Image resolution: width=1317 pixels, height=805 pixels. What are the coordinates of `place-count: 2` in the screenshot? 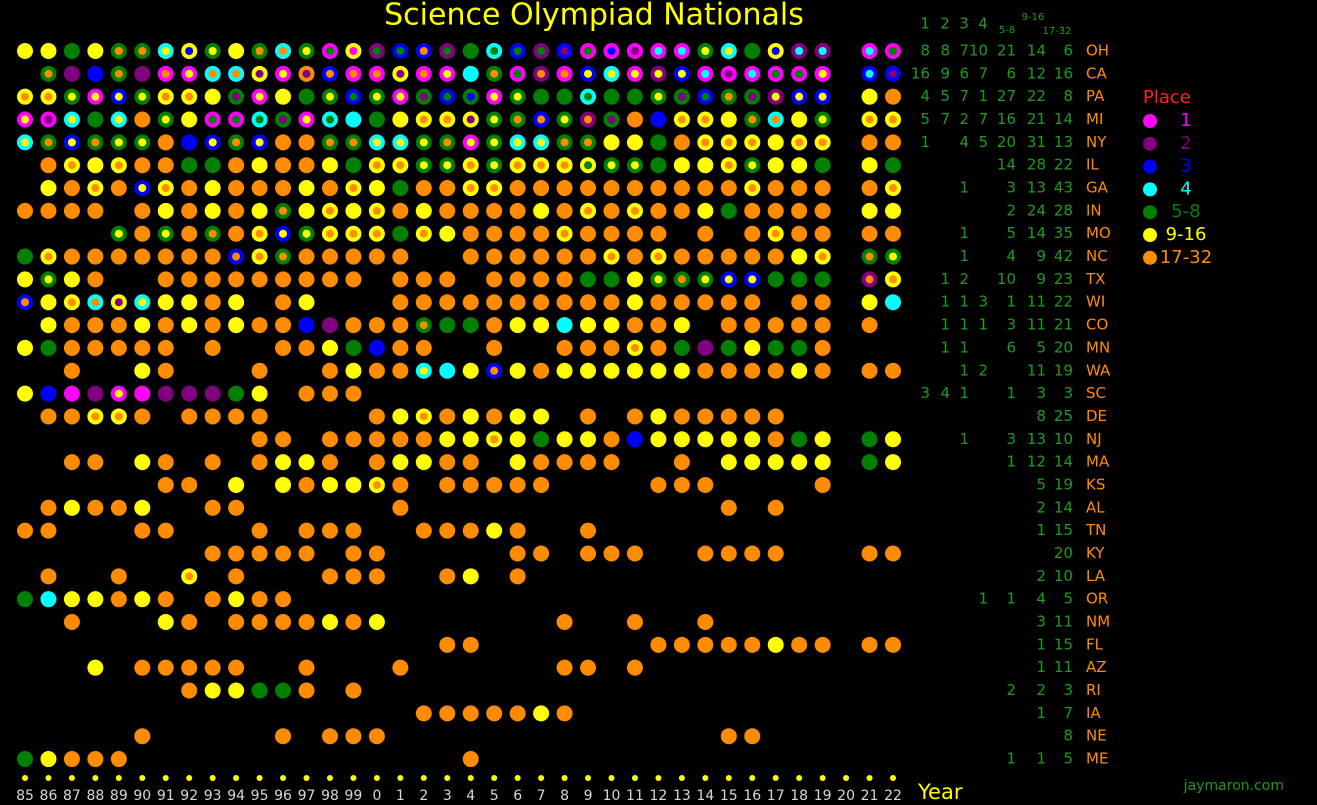 It's located at (964, 279).